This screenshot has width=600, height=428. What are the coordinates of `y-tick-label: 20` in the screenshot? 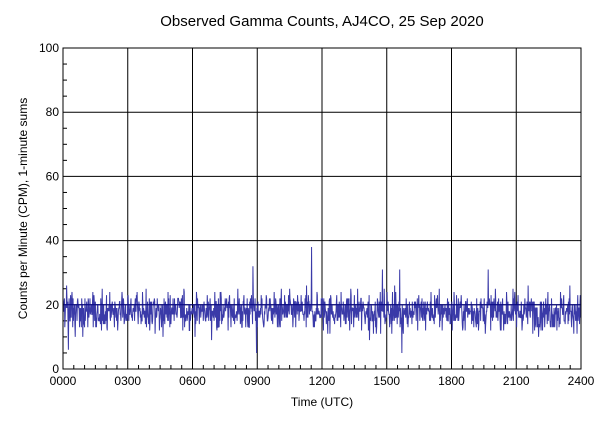 It's located at (53, 305).